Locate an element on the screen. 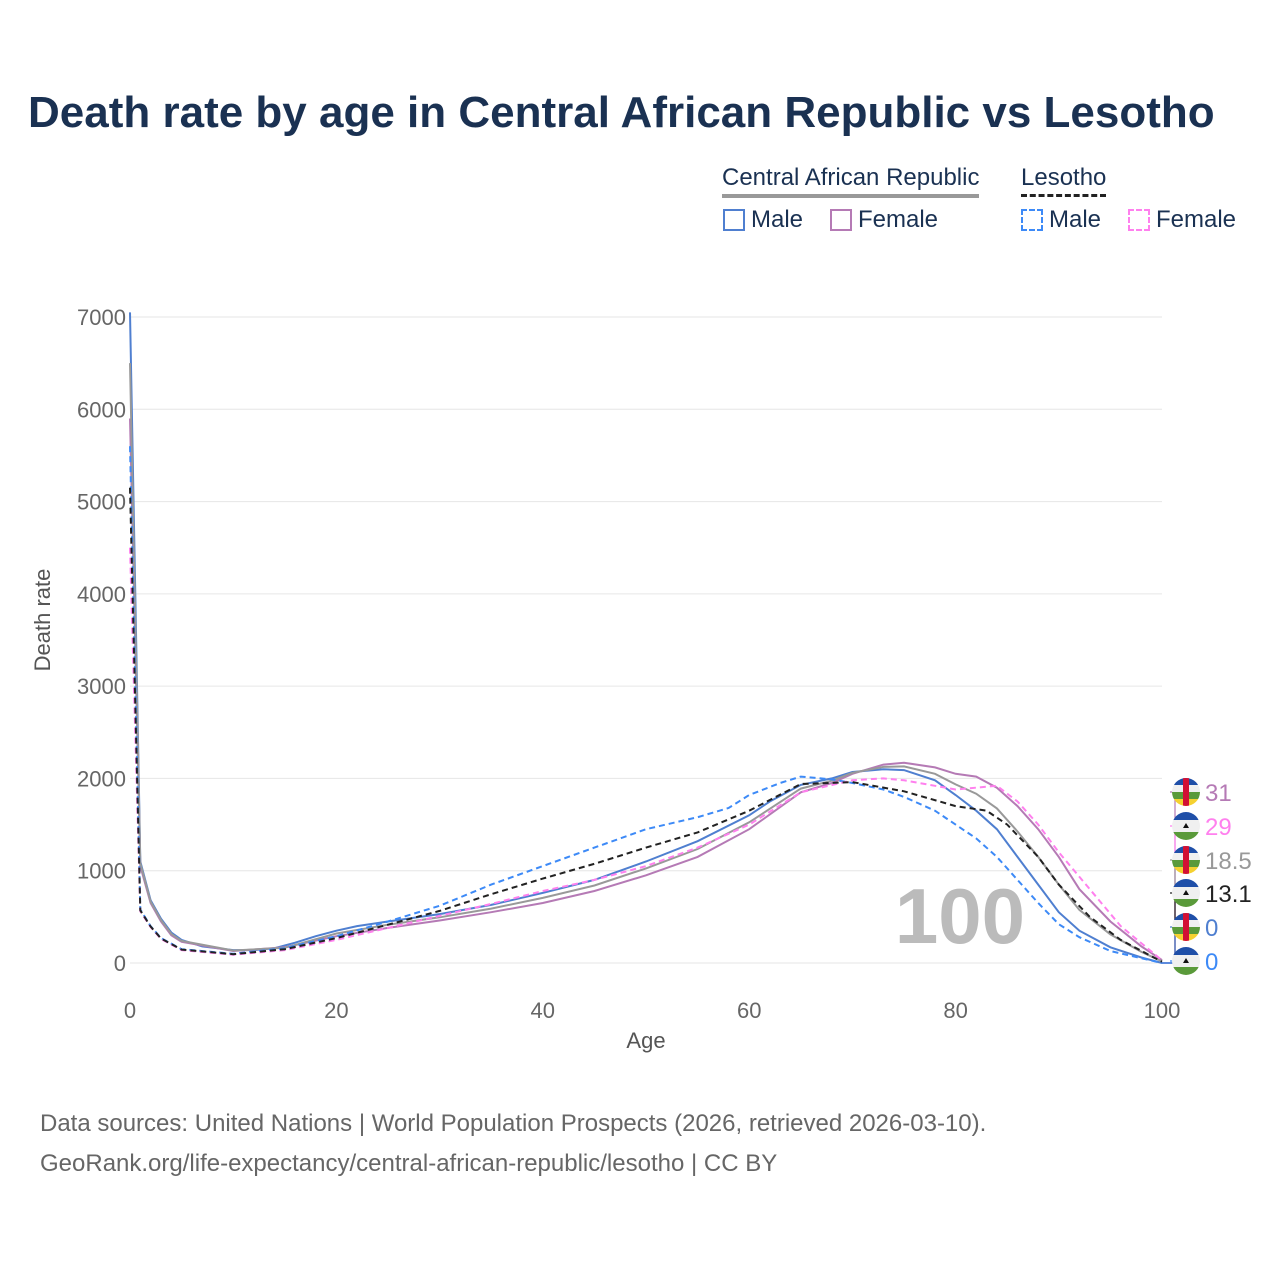 This screenshot has width=1280, height=1280. x-tick-label: 20 is located at coordinates (336, 1010).